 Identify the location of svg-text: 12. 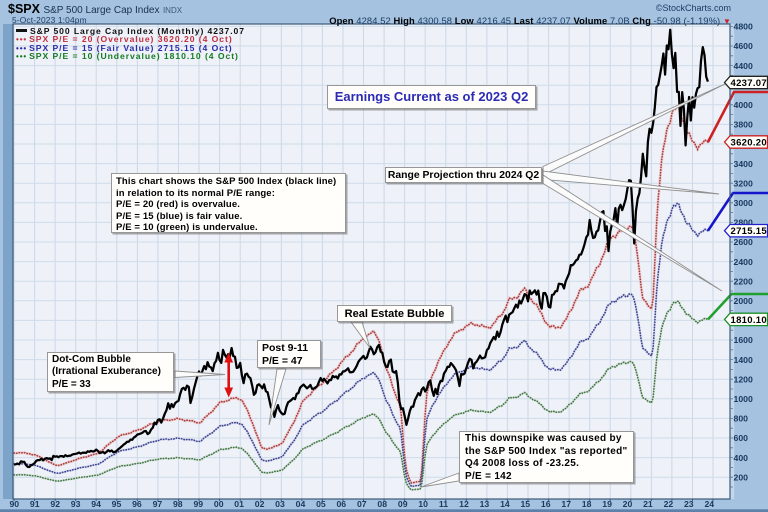
(464, 504).